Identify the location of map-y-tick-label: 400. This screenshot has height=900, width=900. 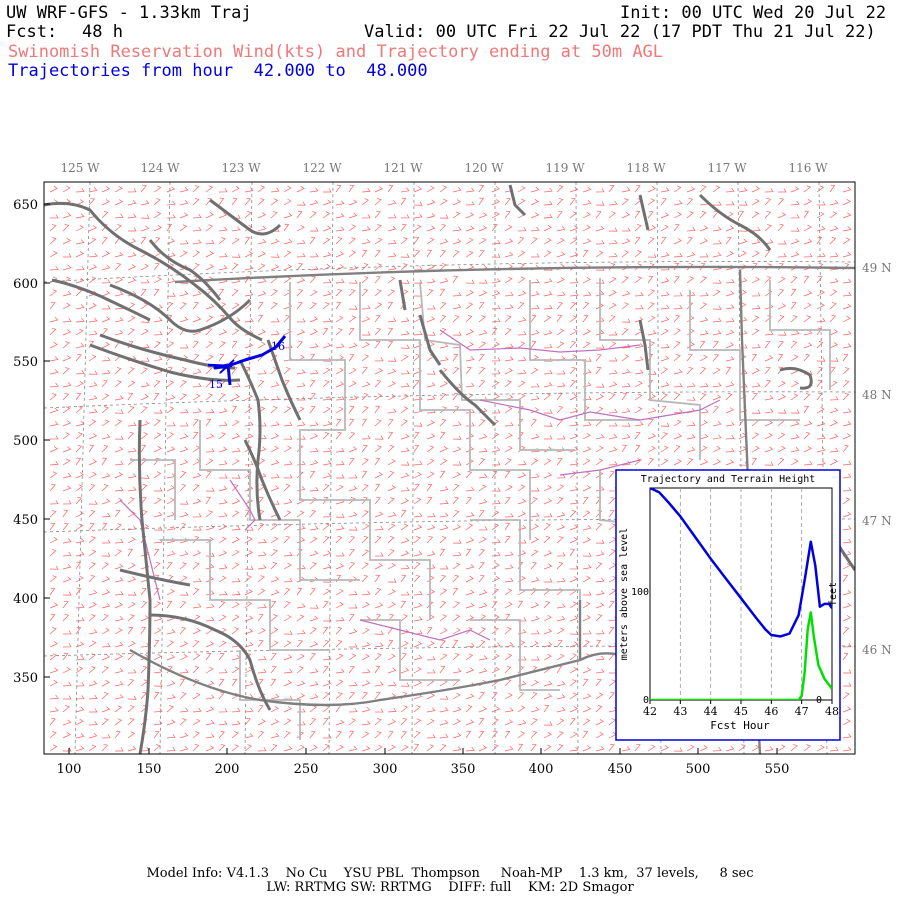
(25, 599).